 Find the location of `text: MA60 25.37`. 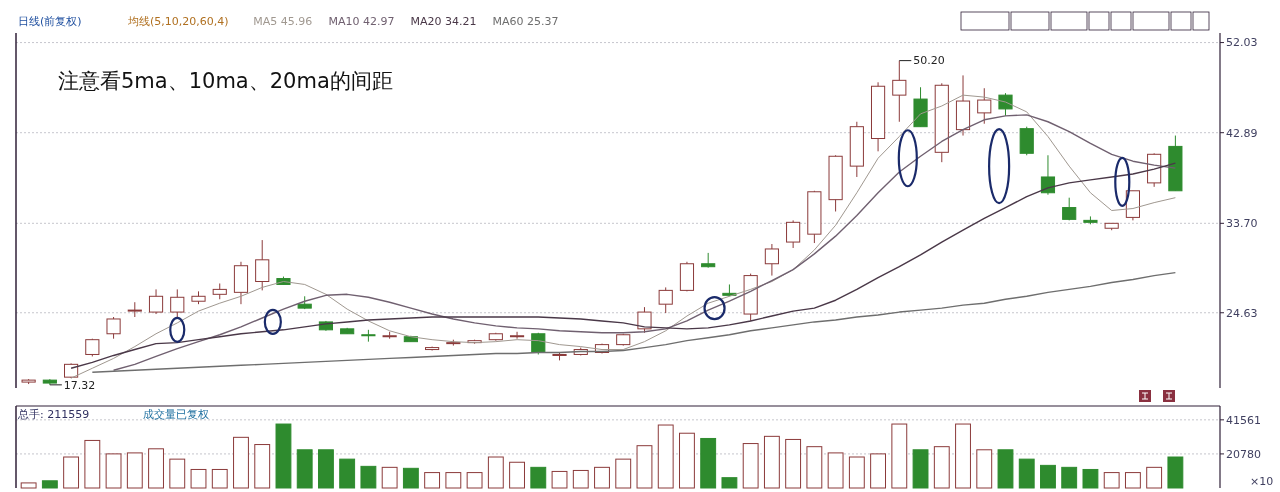

text: MA60 25.37 is located at coordinates (525, 21).